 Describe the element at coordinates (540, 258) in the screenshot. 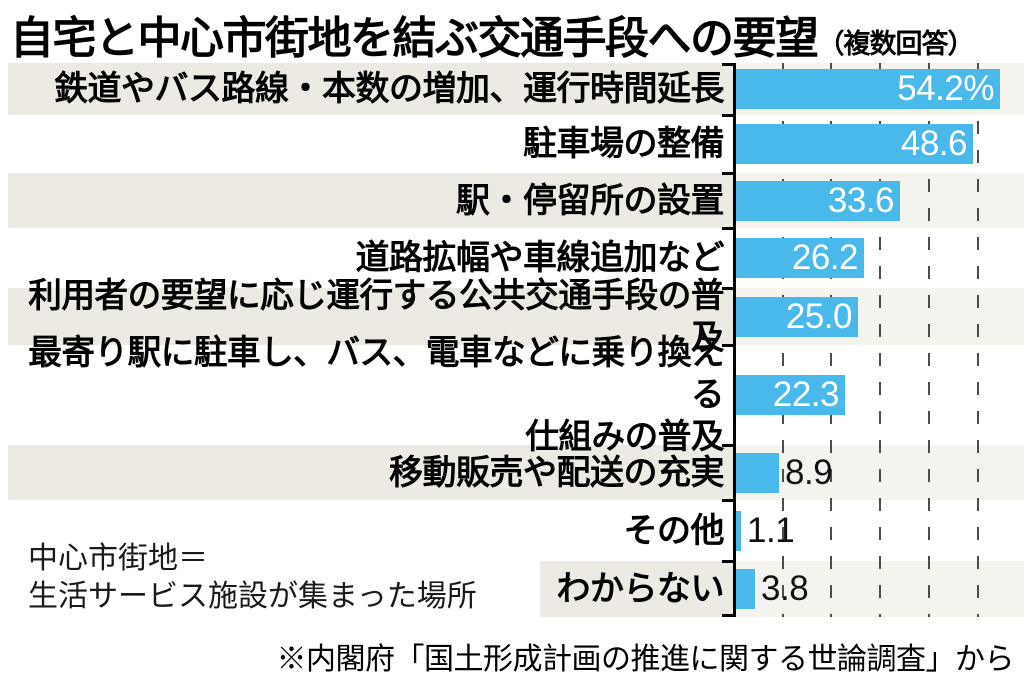

I see `category-label: 道路拡幅や車線追加など` at that location.